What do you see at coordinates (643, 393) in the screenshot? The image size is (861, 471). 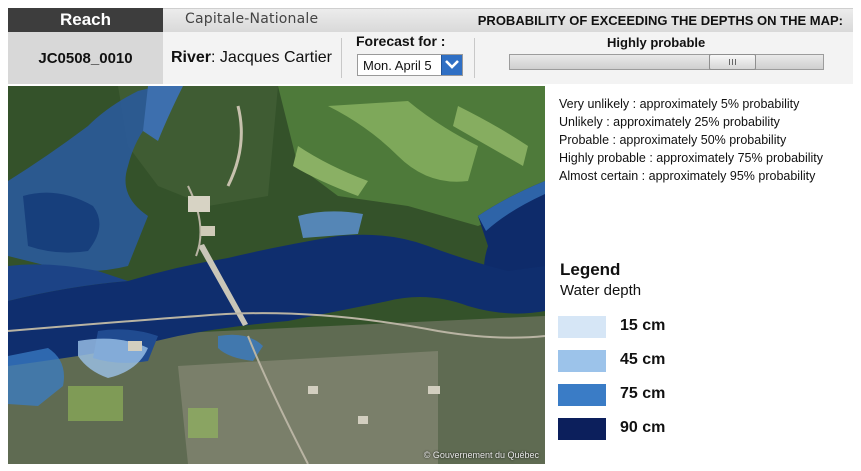 I see `legend-label: 75 cm` at bounding box center [643, 393].